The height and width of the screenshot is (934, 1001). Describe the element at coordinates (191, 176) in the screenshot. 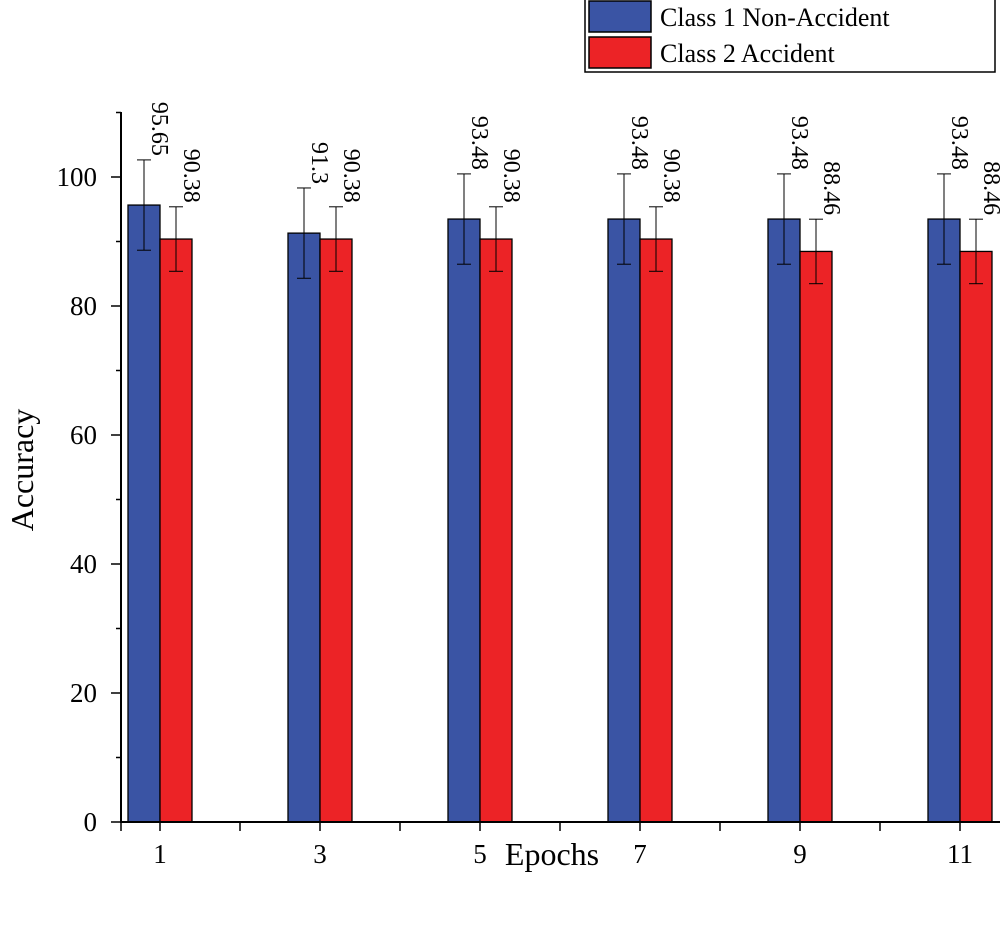

I see `value-label-class-2-epoch-1: 90.38` at that location.